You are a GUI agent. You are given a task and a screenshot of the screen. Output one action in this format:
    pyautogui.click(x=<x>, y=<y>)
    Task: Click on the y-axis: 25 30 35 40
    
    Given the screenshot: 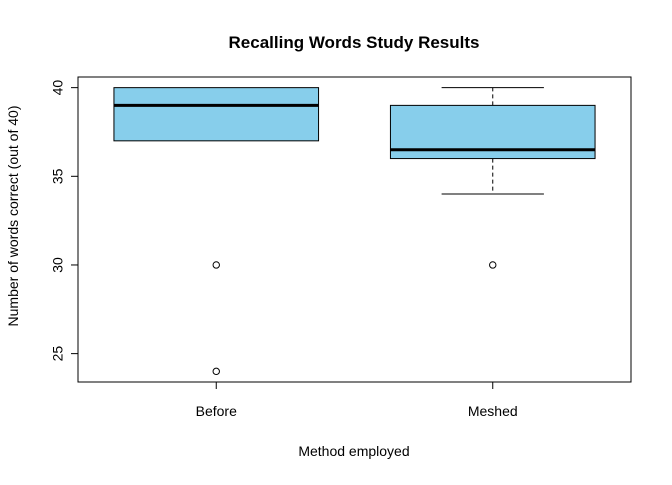 What is the action you would take?
    pyautogui.click(x=64, y=221)
    